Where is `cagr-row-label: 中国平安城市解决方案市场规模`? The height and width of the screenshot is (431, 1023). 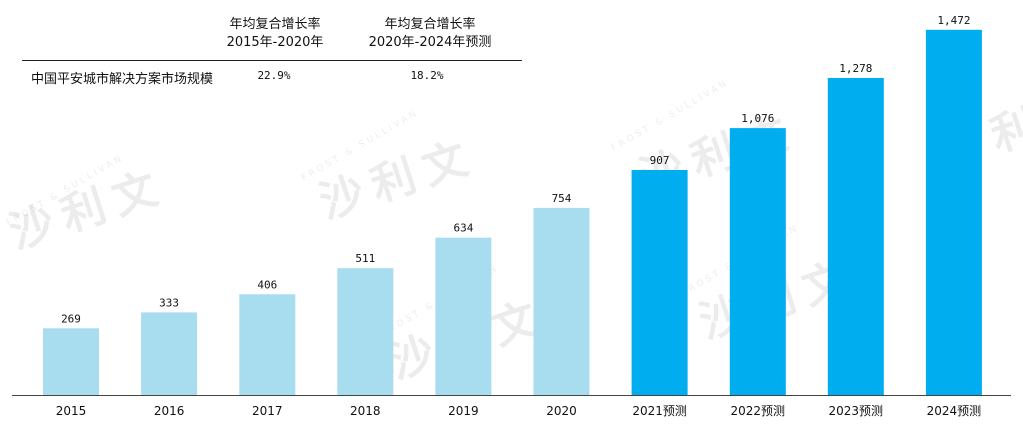 cagr-row-label: 中国平安城市解决方案市场规模 is located at coordinates (122, 79).